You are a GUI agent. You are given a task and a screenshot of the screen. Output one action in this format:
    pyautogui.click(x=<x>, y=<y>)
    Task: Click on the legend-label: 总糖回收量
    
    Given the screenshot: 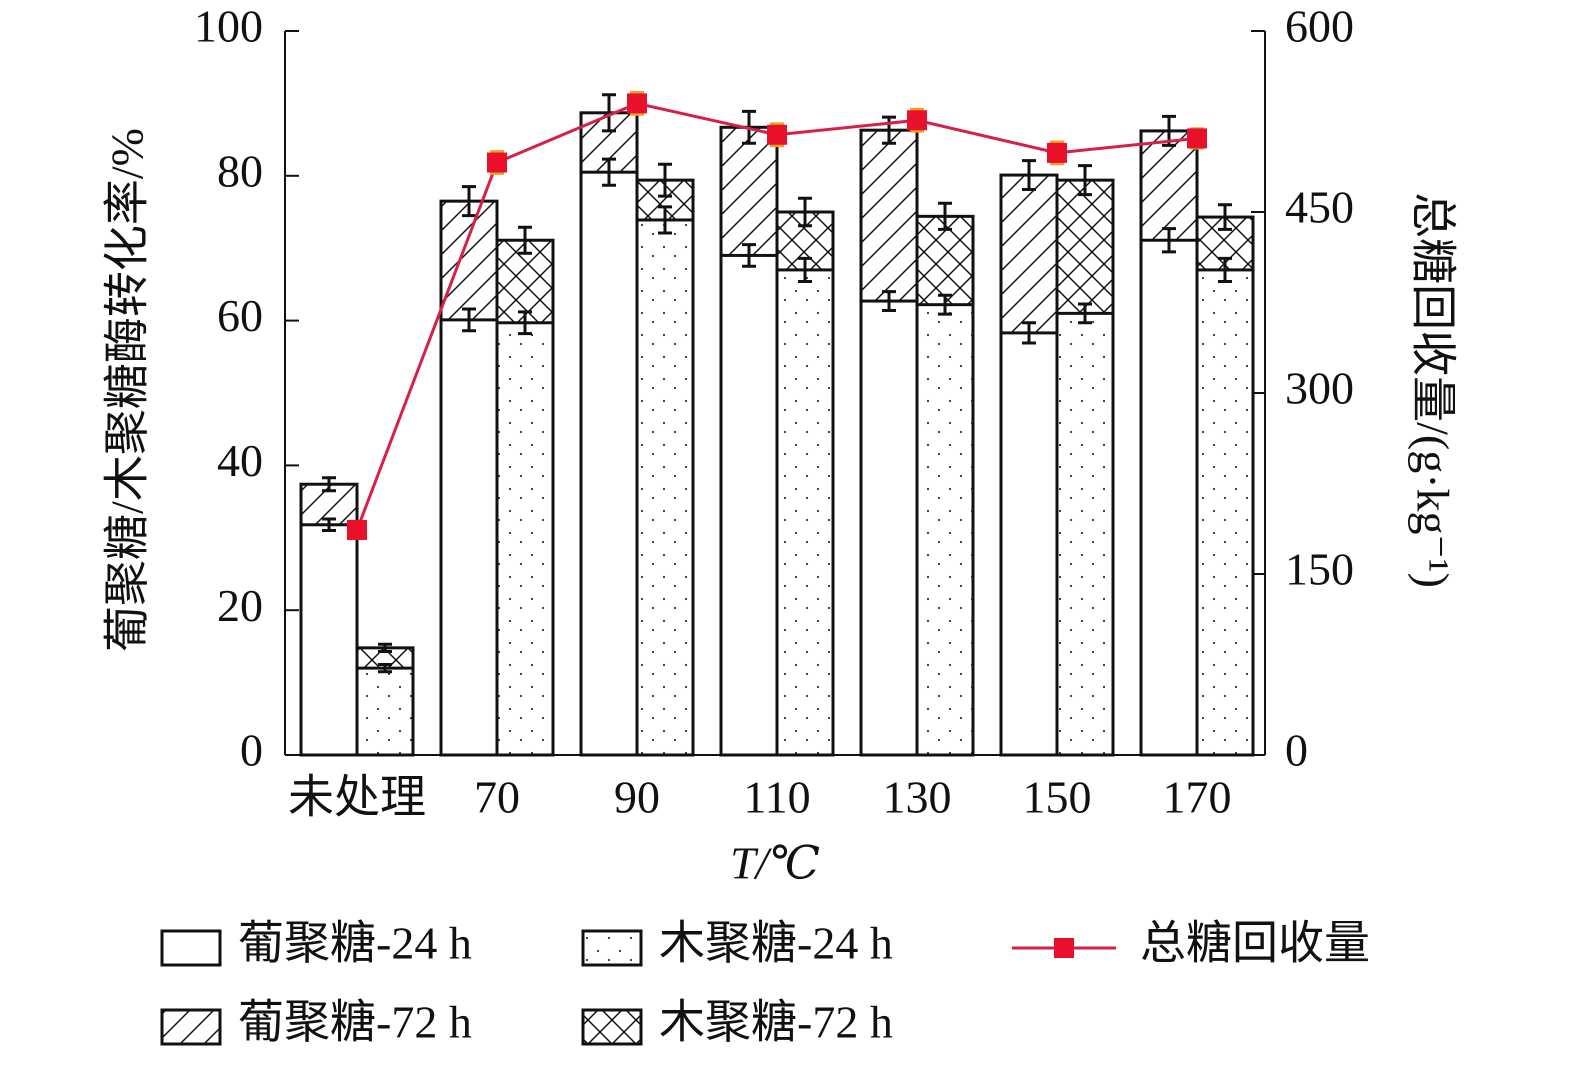 What is the action you would take?
    pyautogui.click(x=1255, y=943)
    